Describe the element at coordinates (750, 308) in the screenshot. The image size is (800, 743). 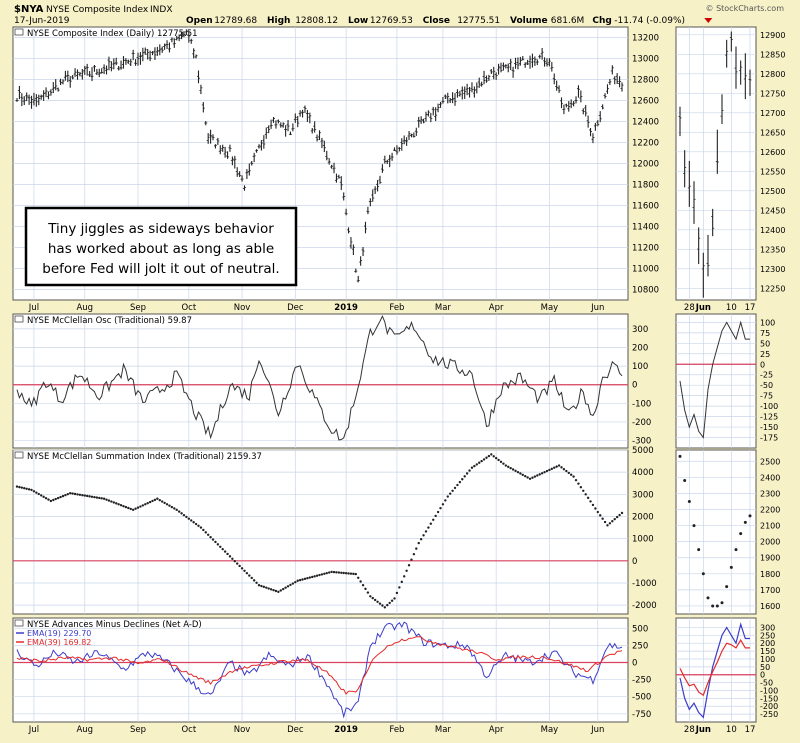
I see `x-inset-label: 17` at that location.